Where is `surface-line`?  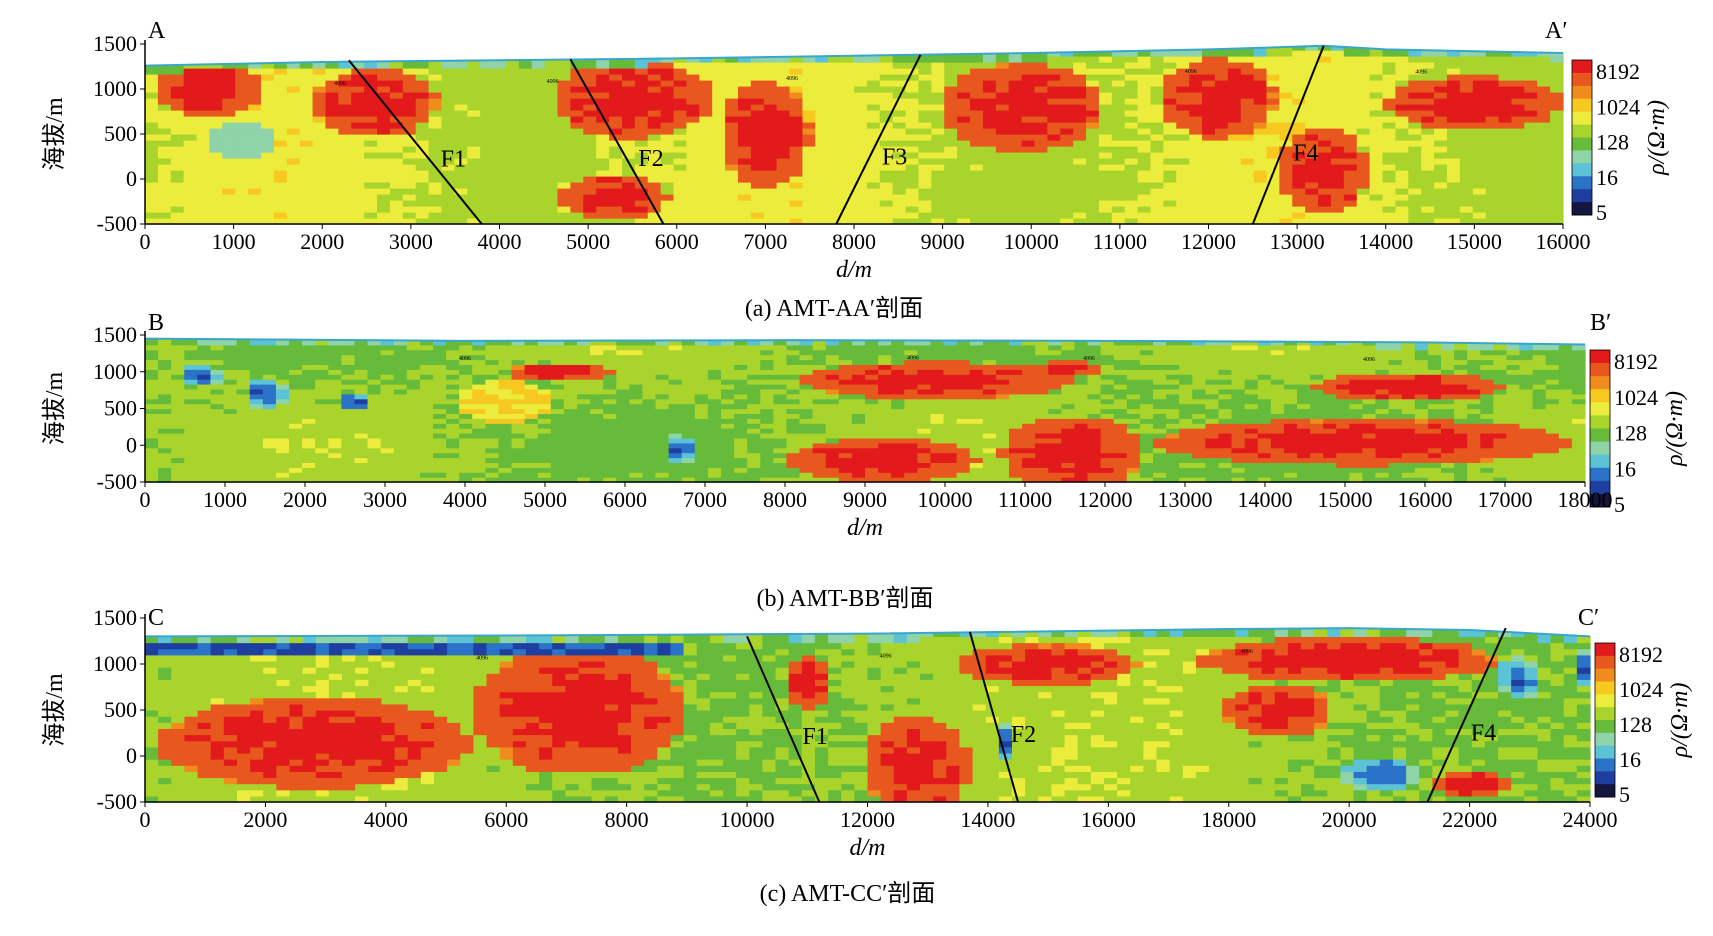 surface-line is located at coordinates (854, 55).